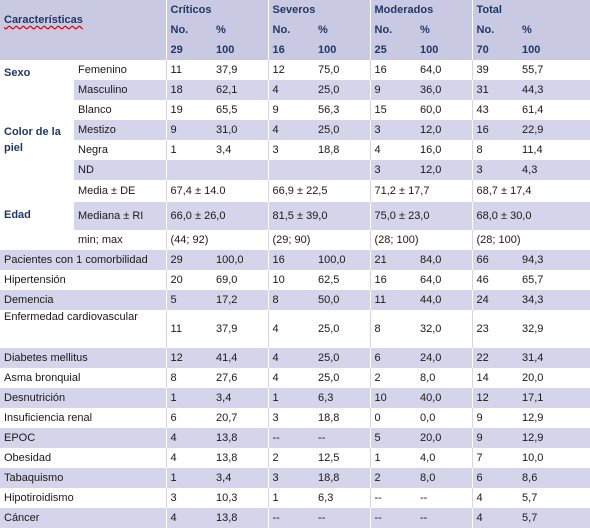 This screenshot has width=590, height=528. Describe the element at coordinates (291, 280) in the screenshot. I see `table-cell: 10` at that location.